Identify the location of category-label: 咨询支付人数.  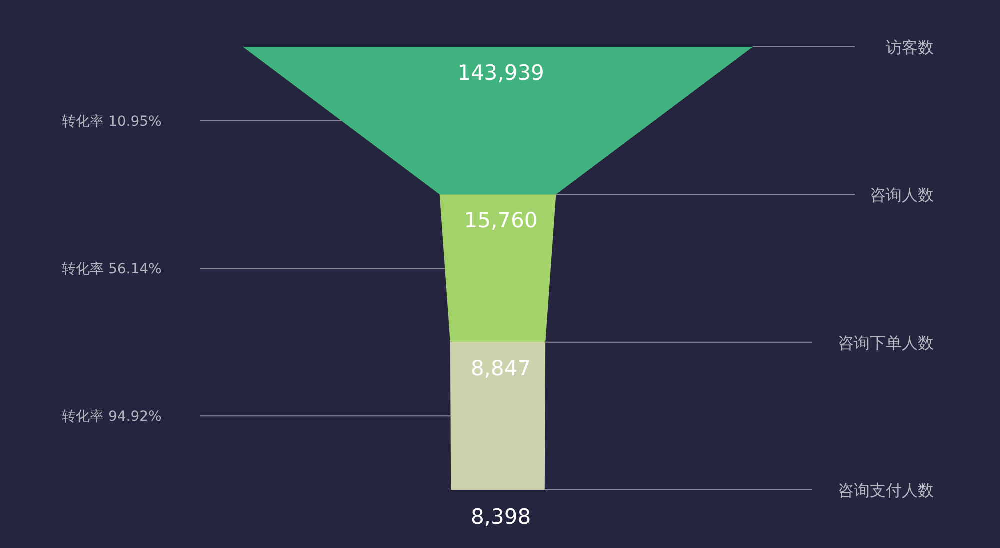
(886, 490).